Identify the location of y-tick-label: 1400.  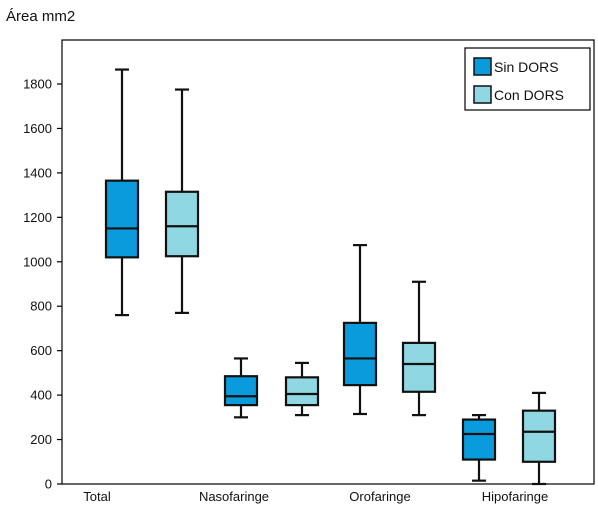
(37, 172).